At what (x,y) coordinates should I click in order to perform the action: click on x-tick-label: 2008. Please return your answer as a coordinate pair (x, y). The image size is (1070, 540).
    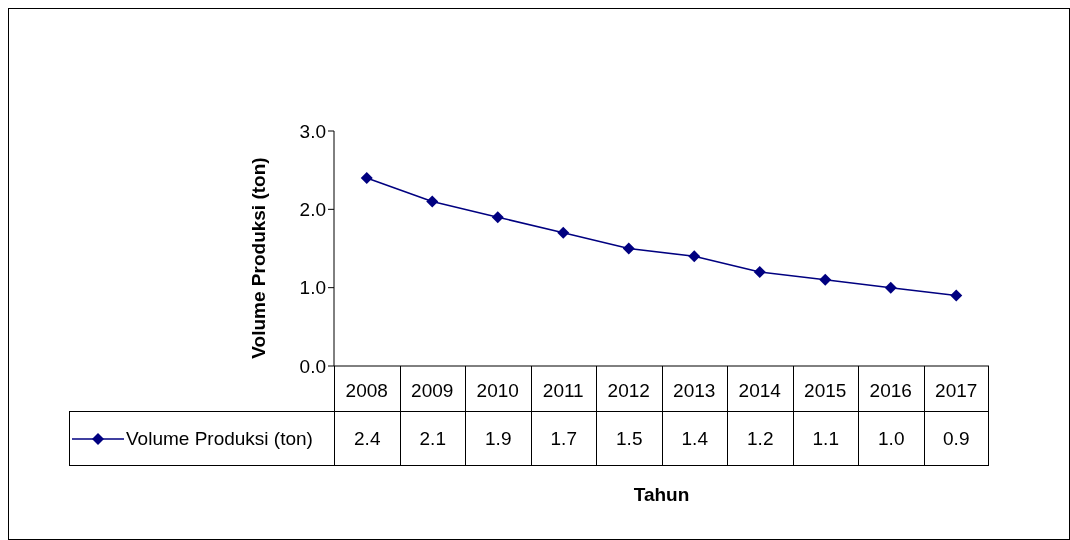
    Looking at the image, I should click on (366, 391).